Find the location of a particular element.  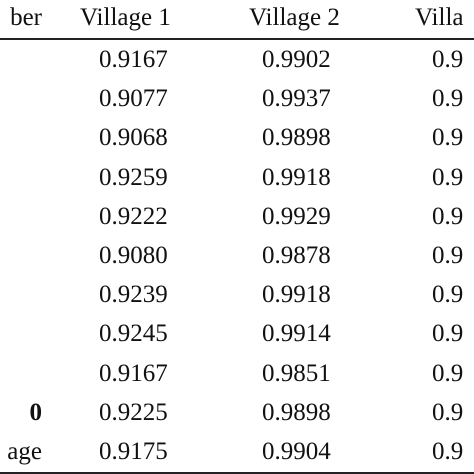

bottom-rule is located at coordinates (237, 473).